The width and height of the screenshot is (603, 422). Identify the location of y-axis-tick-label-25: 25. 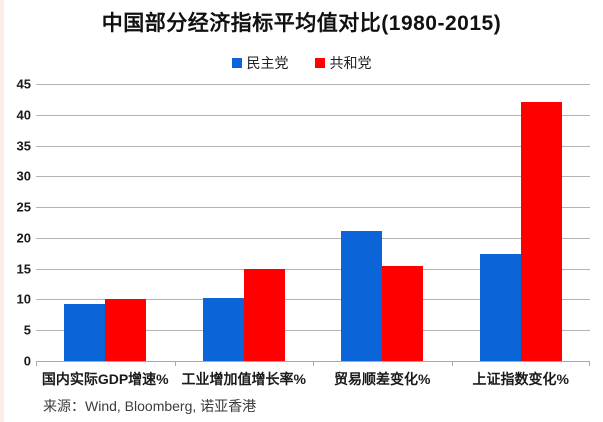
(23, 207).